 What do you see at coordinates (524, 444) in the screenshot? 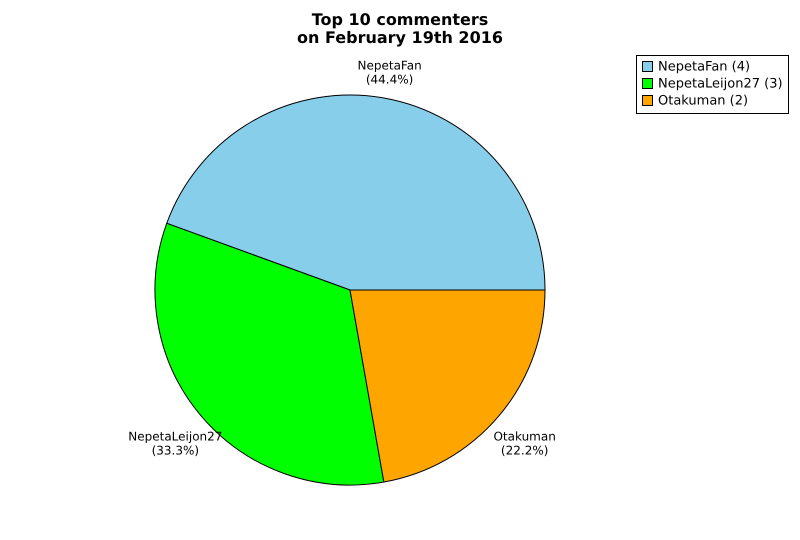
I see `data-label: Otakuman (22.2%)` at bounding box center [524, 444].